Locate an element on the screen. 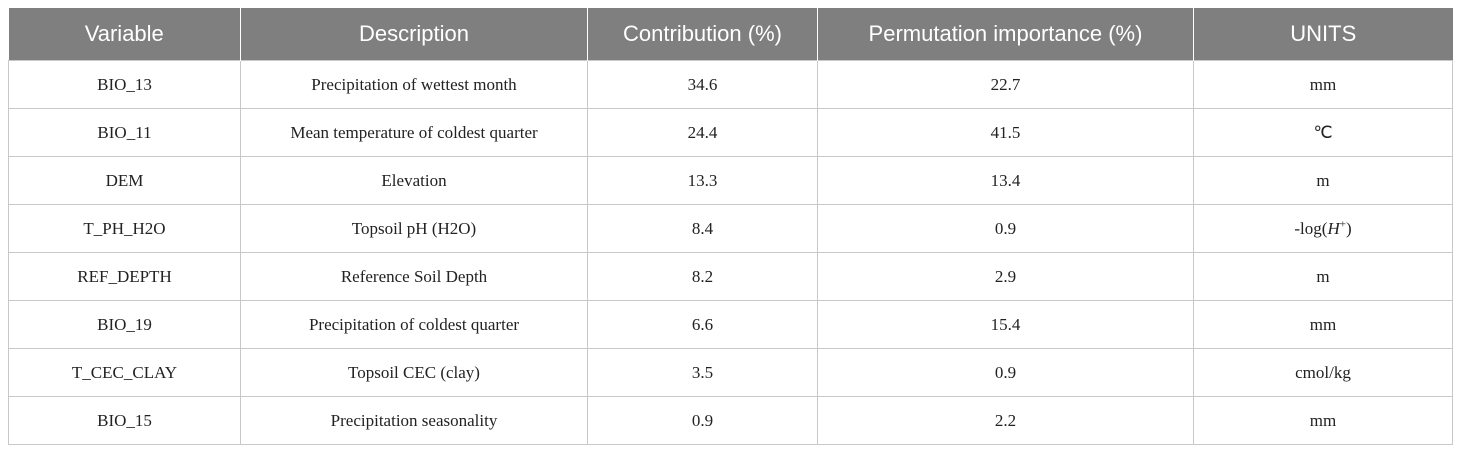  table-row: REF_DEPTH Reference Soil Depth 8.2 2.9 m is located at coordinates (730, 276).